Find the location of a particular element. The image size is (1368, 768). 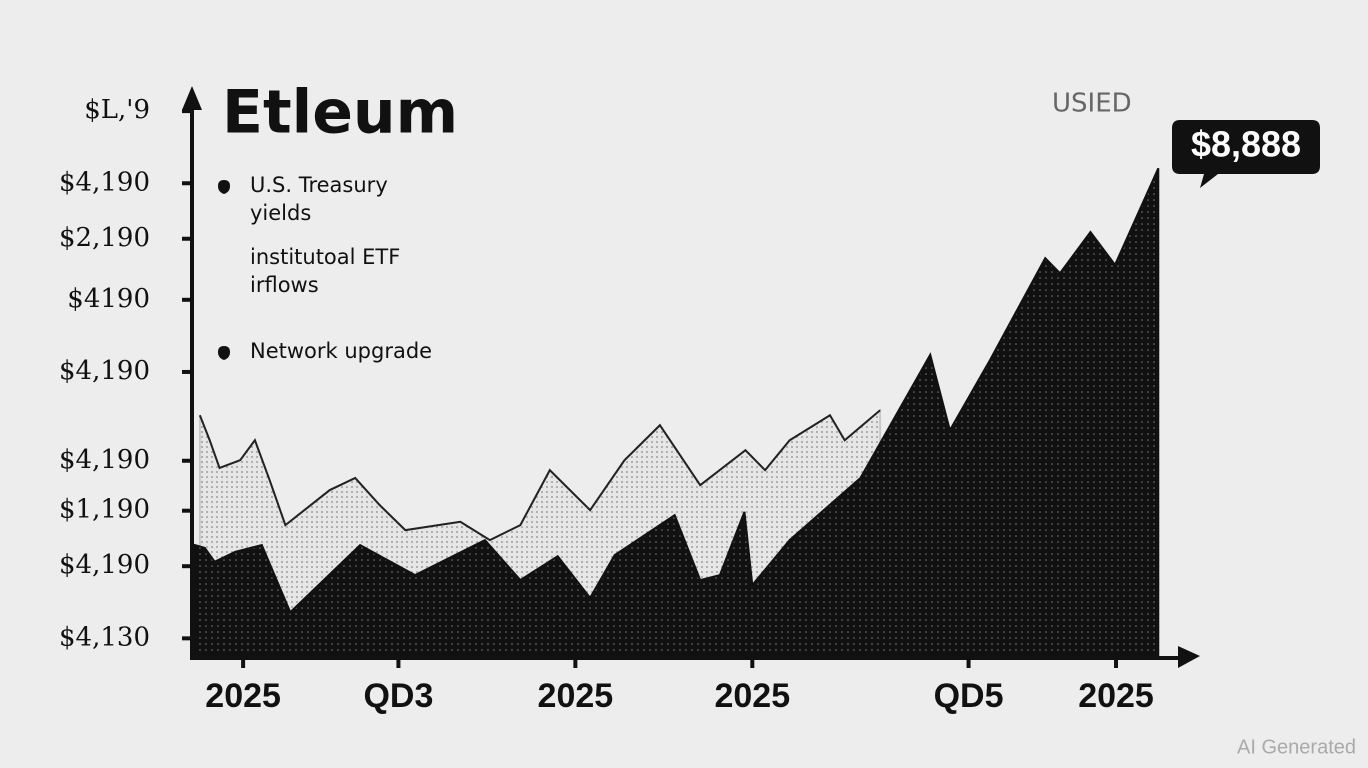

annotation: Network upgrade is located at coordinates (341, 351).